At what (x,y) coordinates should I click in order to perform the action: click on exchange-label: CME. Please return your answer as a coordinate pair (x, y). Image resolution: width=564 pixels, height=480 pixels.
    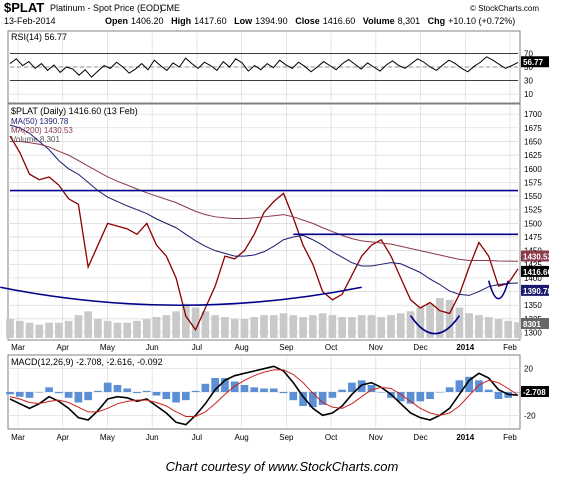
    Looking at the image, I should click on (170, 8).